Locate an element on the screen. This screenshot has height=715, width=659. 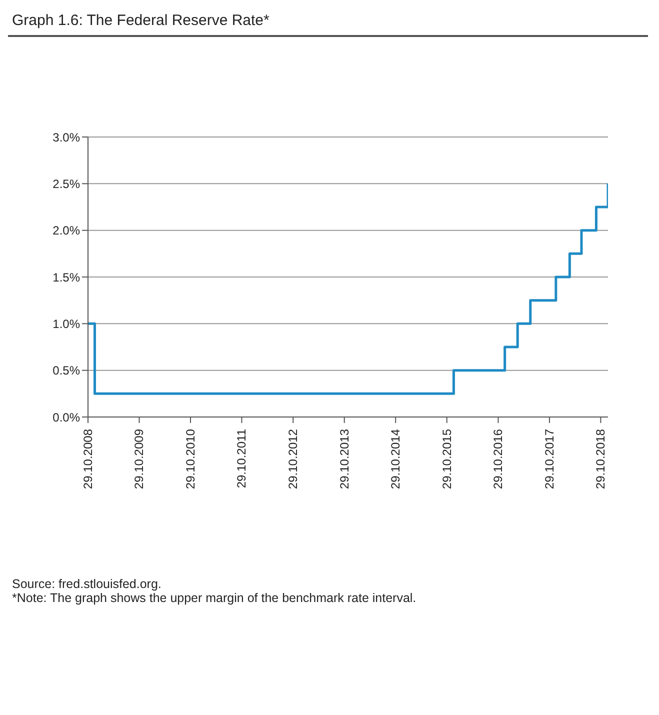
y-tick-label: 2.0% is located at coordinates (66, 231).